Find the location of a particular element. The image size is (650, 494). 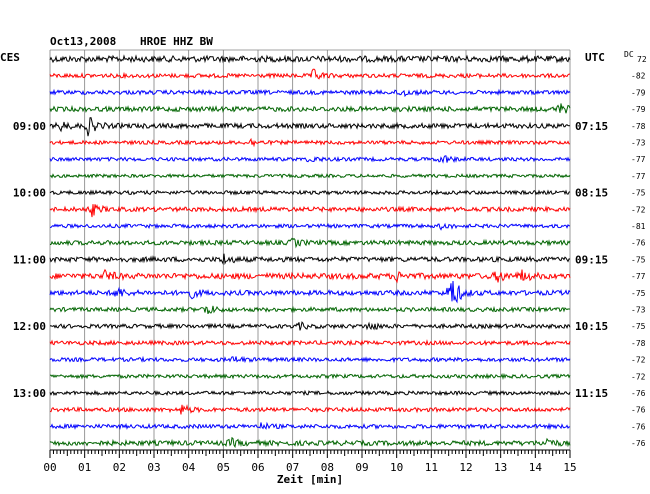

left-time-label: 10:00 is located at coordinates (29, 193).